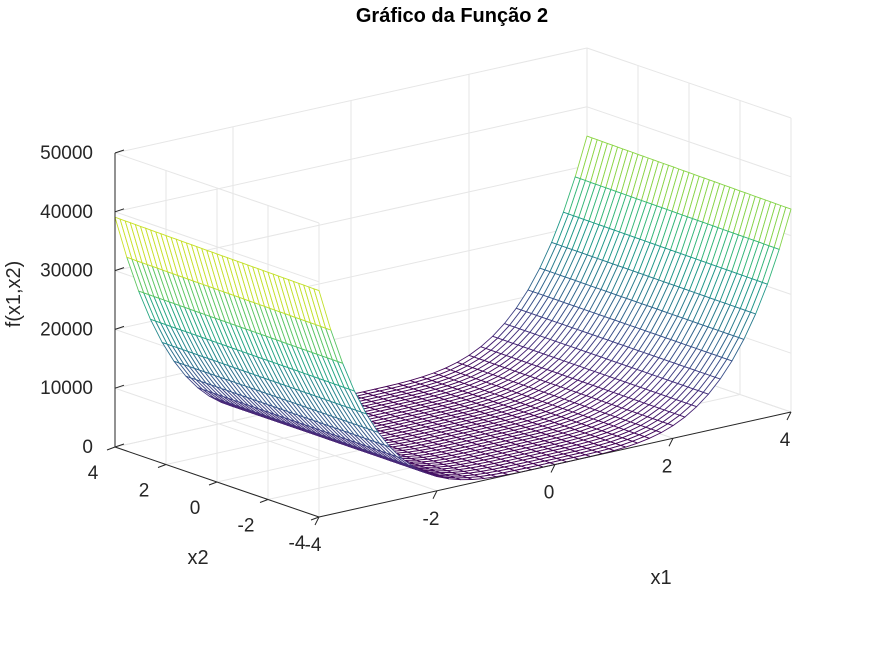 This screenshot has width=874, height=655. Describe the element at coordinates (246, 526) in the screenshot. I see `x2-tick-label: -2` at that location.